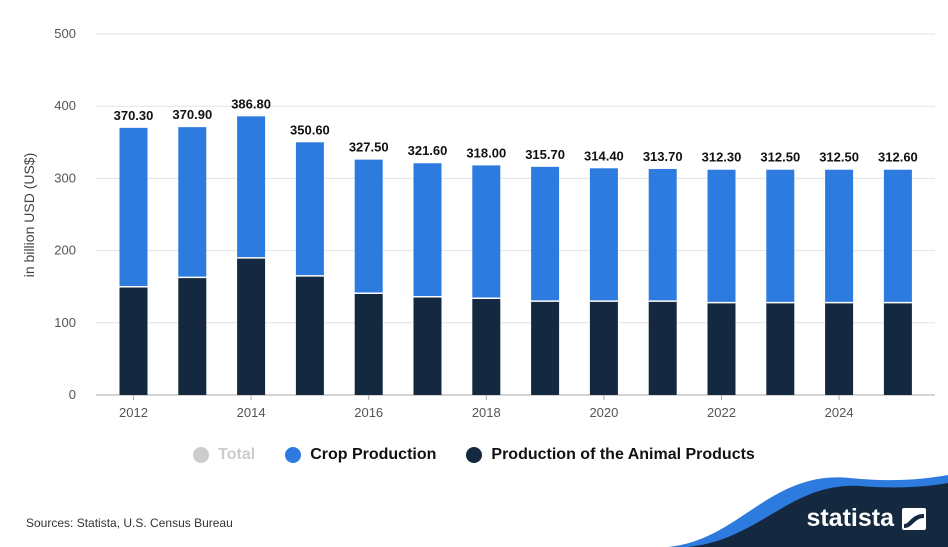 The image size is (948, 547). I want to click on bar-crop-2022, so click(721, 236).